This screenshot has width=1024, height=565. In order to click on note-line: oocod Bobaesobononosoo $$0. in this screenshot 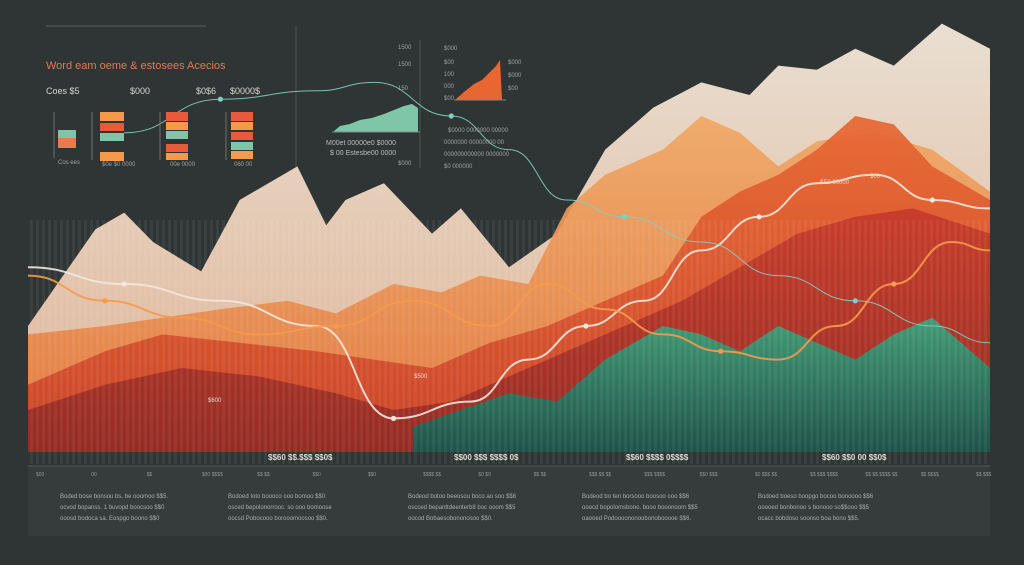, I will do `click(450, 519)`.